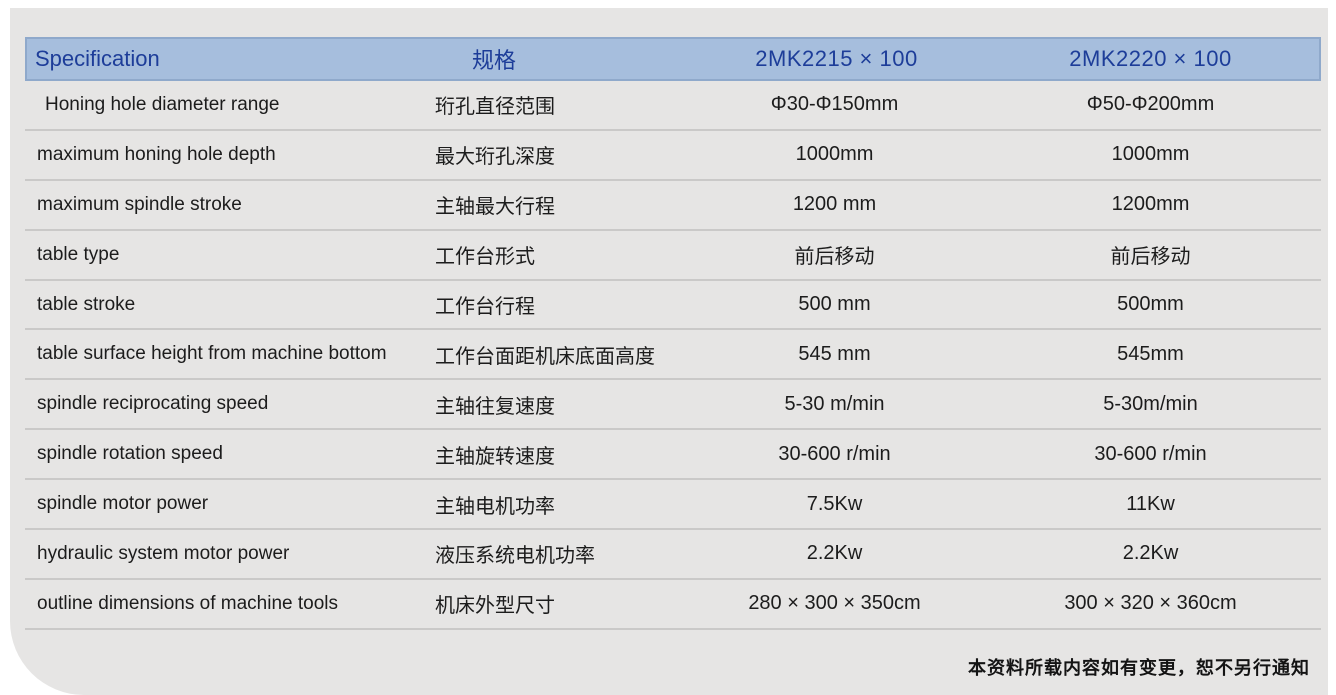 This screenshot has height=695, width=1336. What do you see at coordinates (834, 154) in the screenshot?
I see `row-value-model1: 1000mm` at bounding box center [834, 154].